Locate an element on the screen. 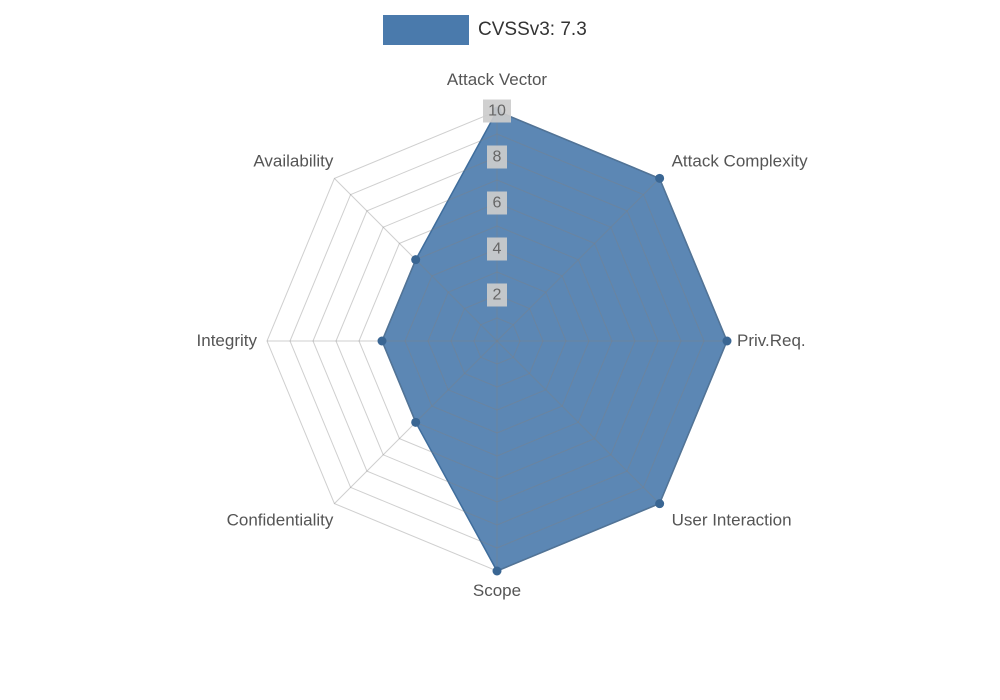 This screenshot has width=1000, height=700. tick-label-text: 4 is located at coordinates (497, 249).